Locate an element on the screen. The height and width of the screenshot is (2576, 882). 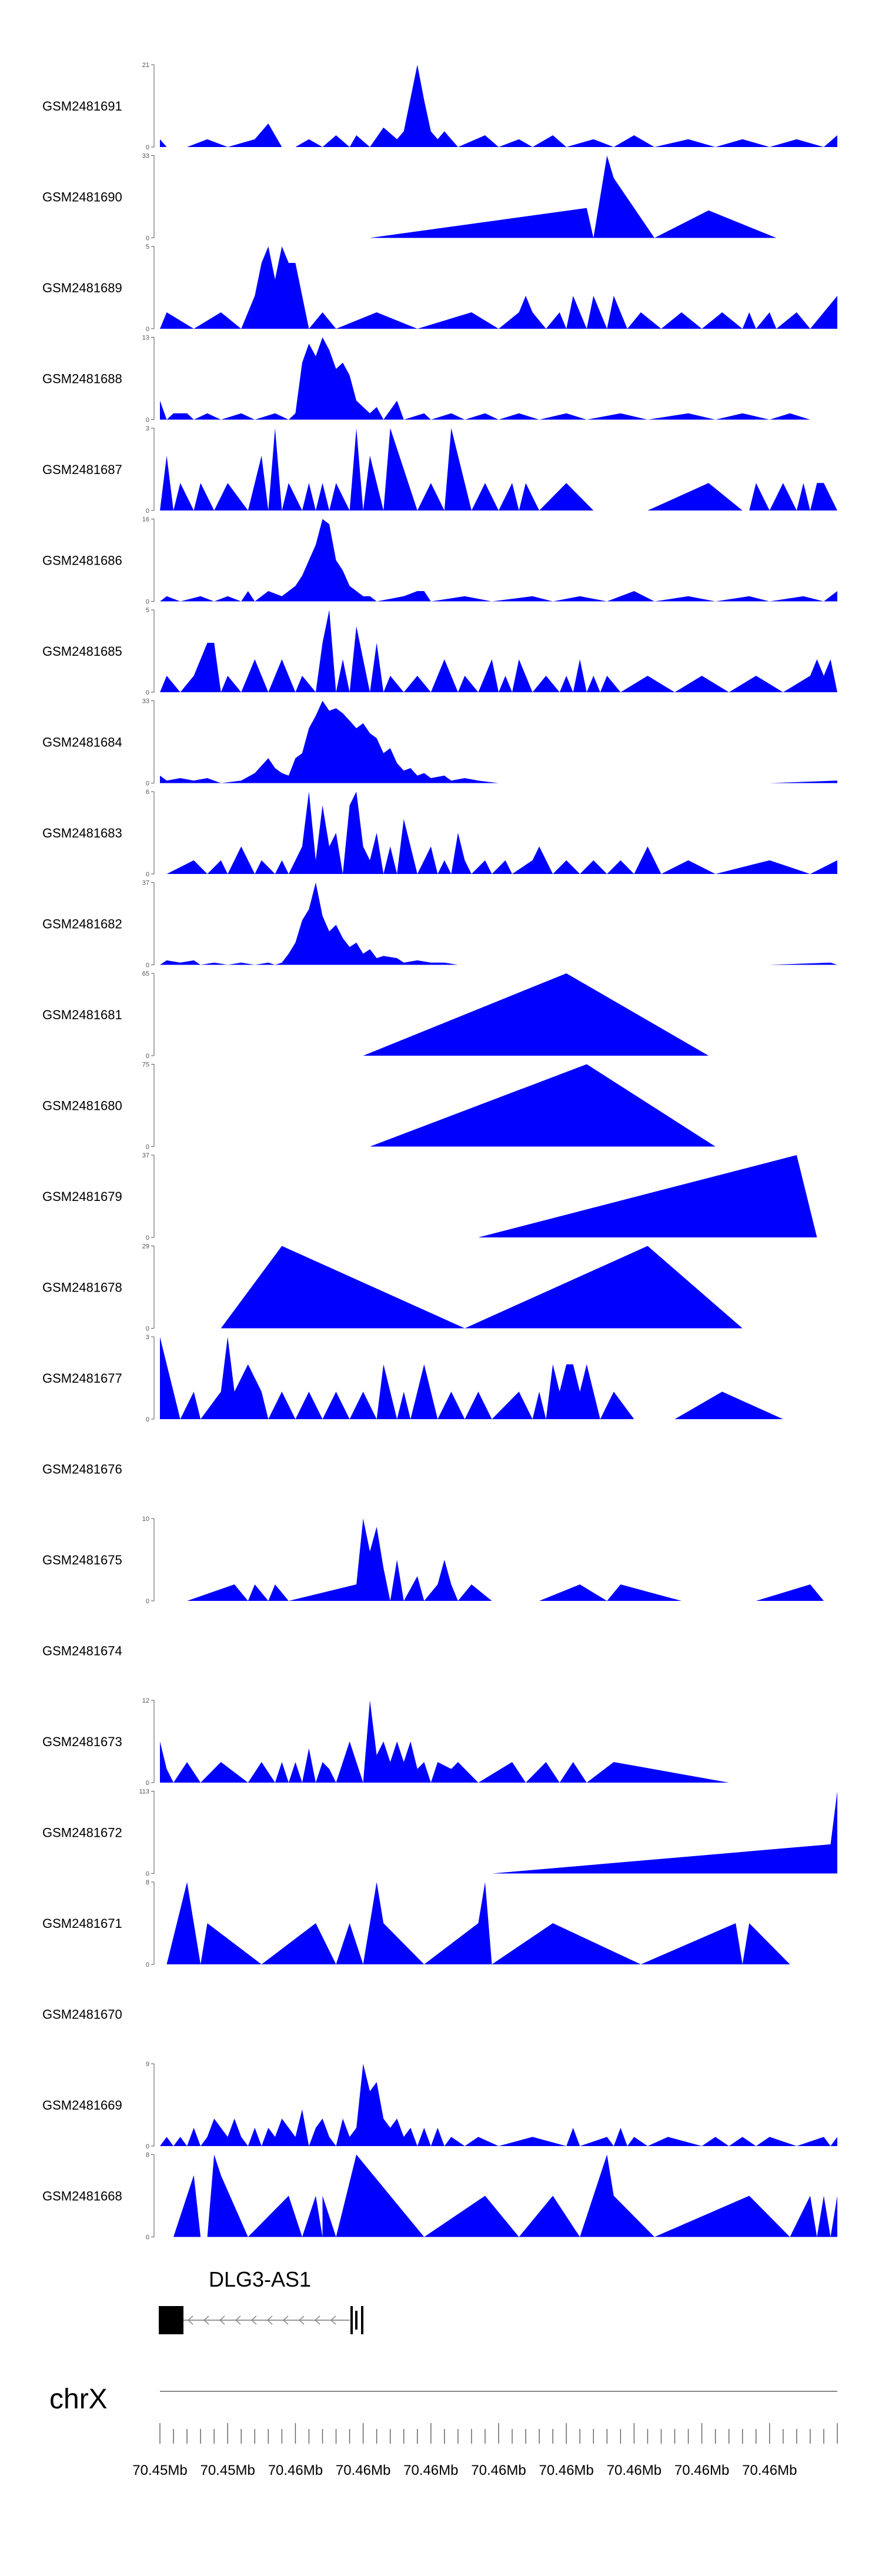
track-label: GSM2481682 is located at coordinates (82, 924).